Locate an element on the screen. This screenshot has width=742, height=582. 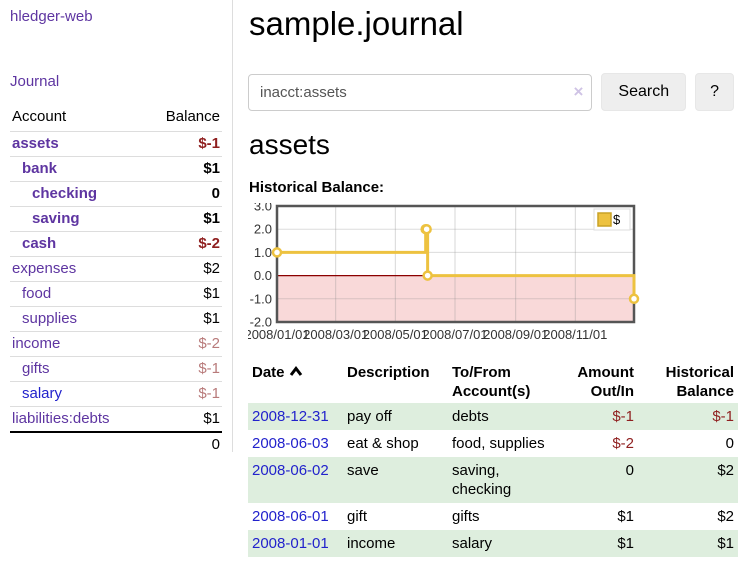
search-form: × Search ? is located at coordinates (491, 92).